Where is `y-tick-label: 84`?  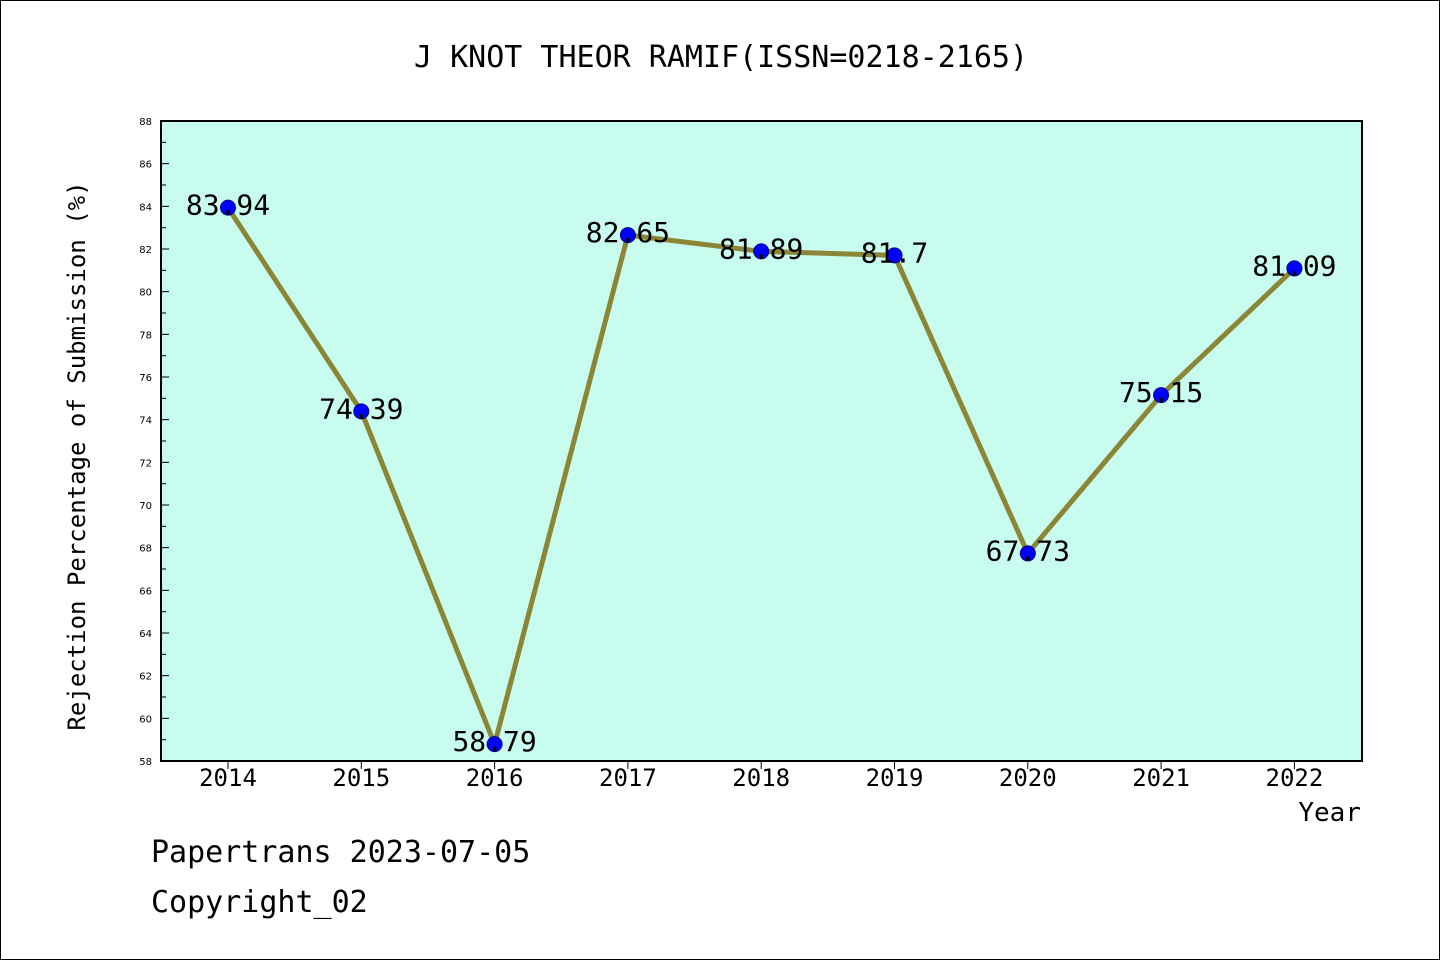 y-tick-label: 84 is located at coordinates (145, 207).